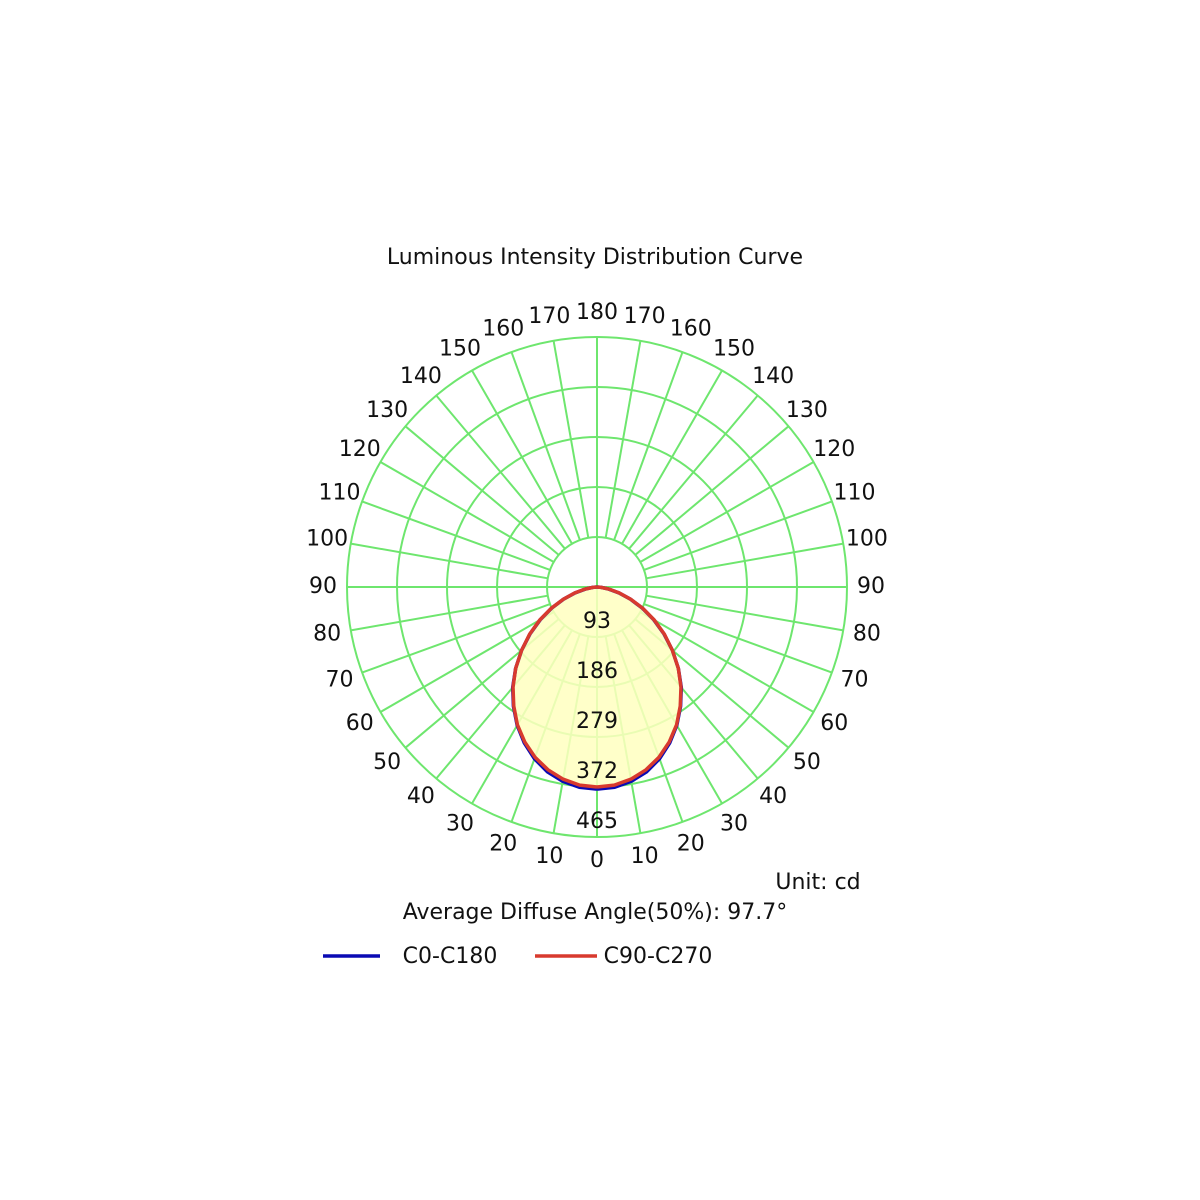  I want to click on chart-title: Luminous Intensity Distribution Curve, so click(595, 257).